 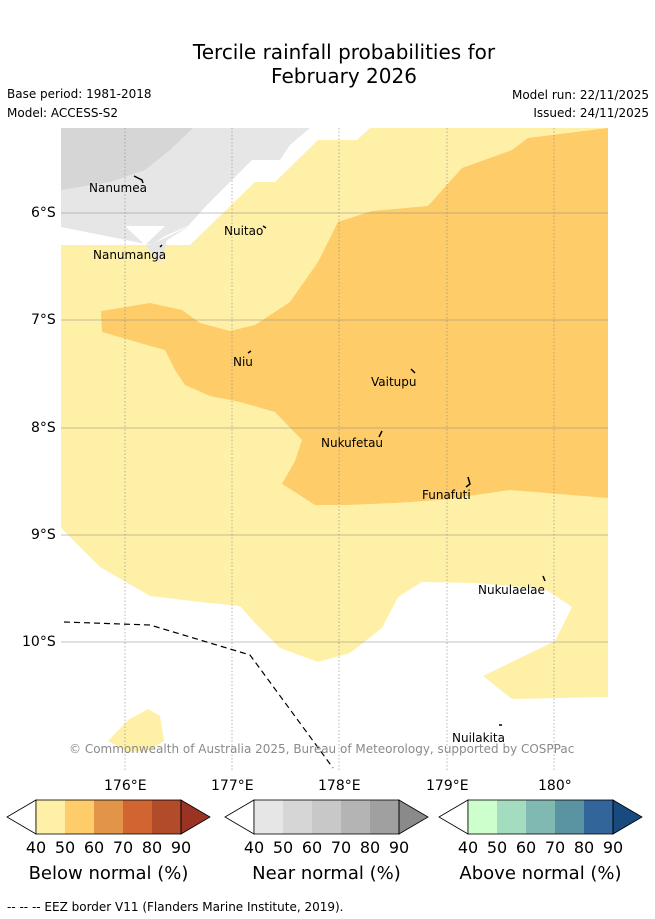 What do you see at coordinates (136, 730) in the screenshot?
I see `below-normal-40-blob` at bounding box center [136, 730].